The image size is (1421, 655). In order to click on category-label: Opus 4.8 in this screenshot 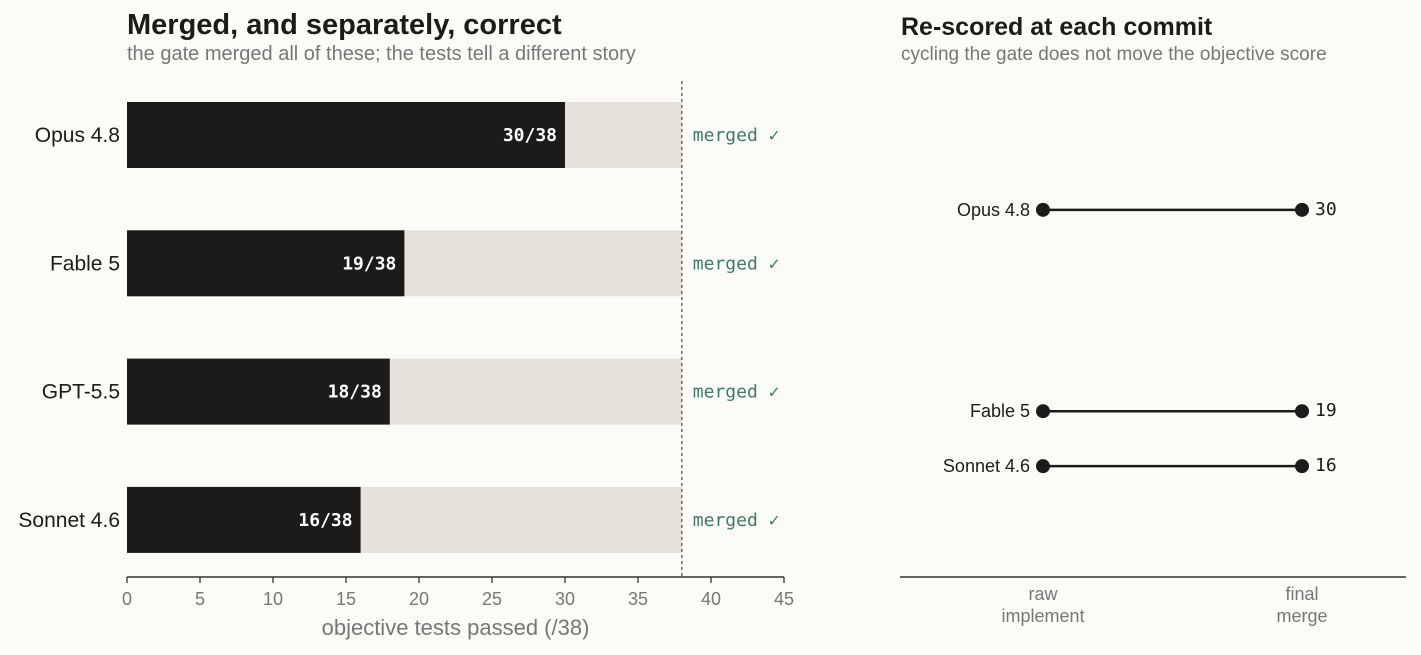, I will do `click(77, 135)`.